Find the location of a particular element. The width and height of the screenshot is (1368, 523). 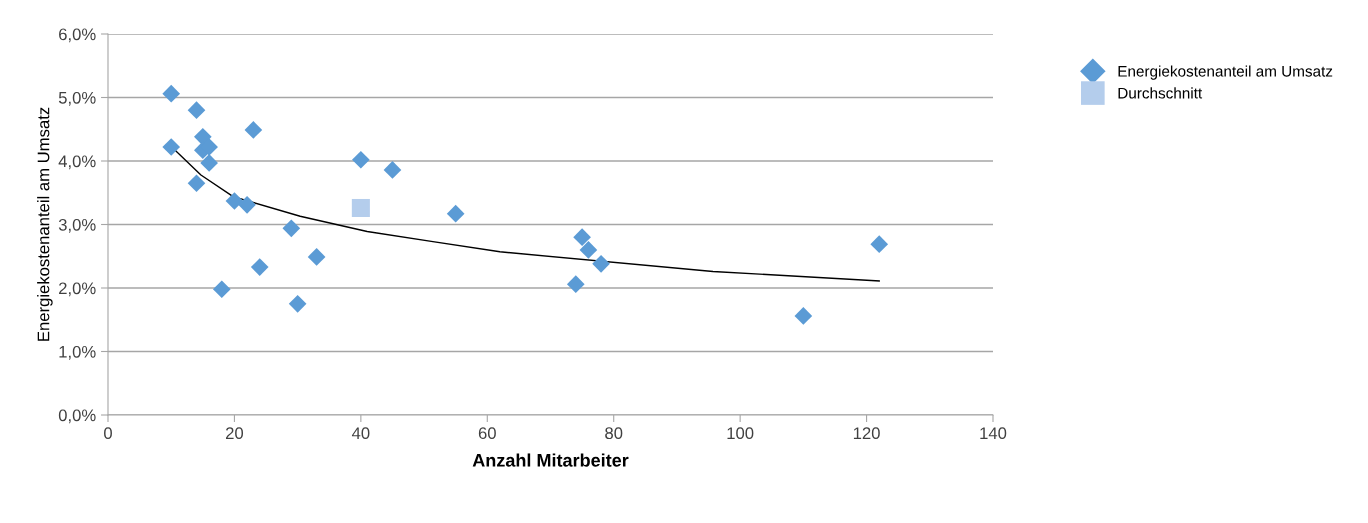

x-tick-label: 0 is located at coordinates (108, 433).